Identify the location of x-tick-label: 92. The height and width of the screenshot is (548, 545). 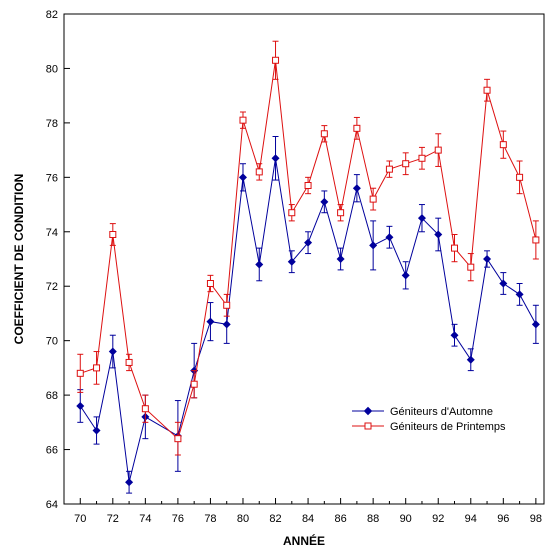
(438, 519).